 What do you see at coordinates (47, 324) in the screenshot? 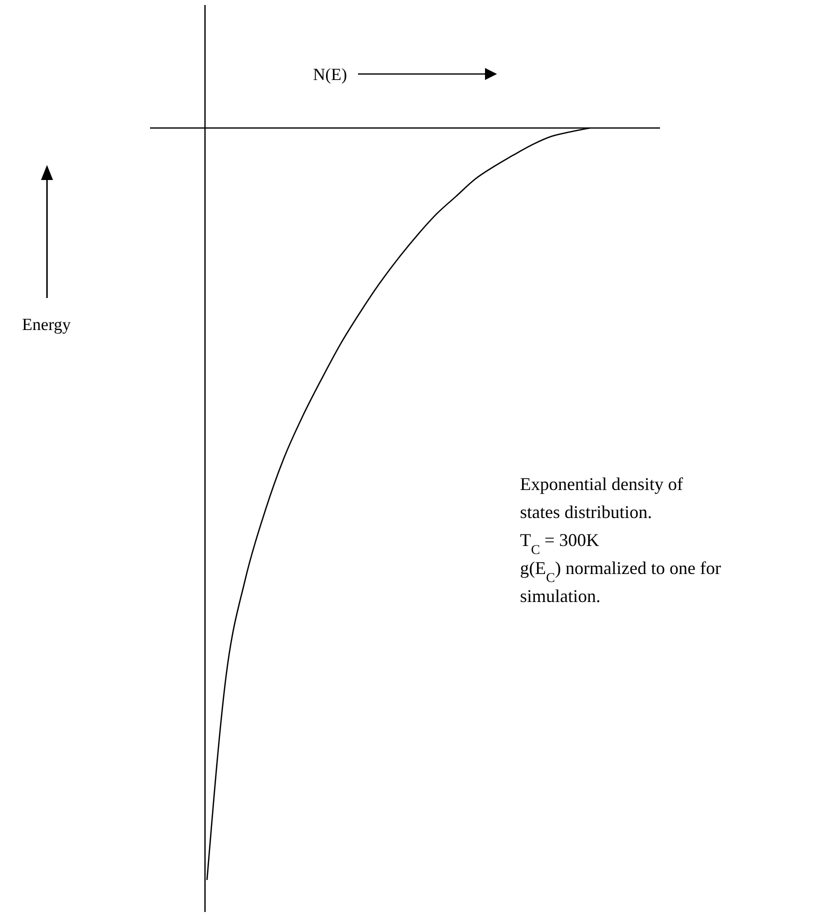
I see `text: Energy` at bounding box center [47, 324].